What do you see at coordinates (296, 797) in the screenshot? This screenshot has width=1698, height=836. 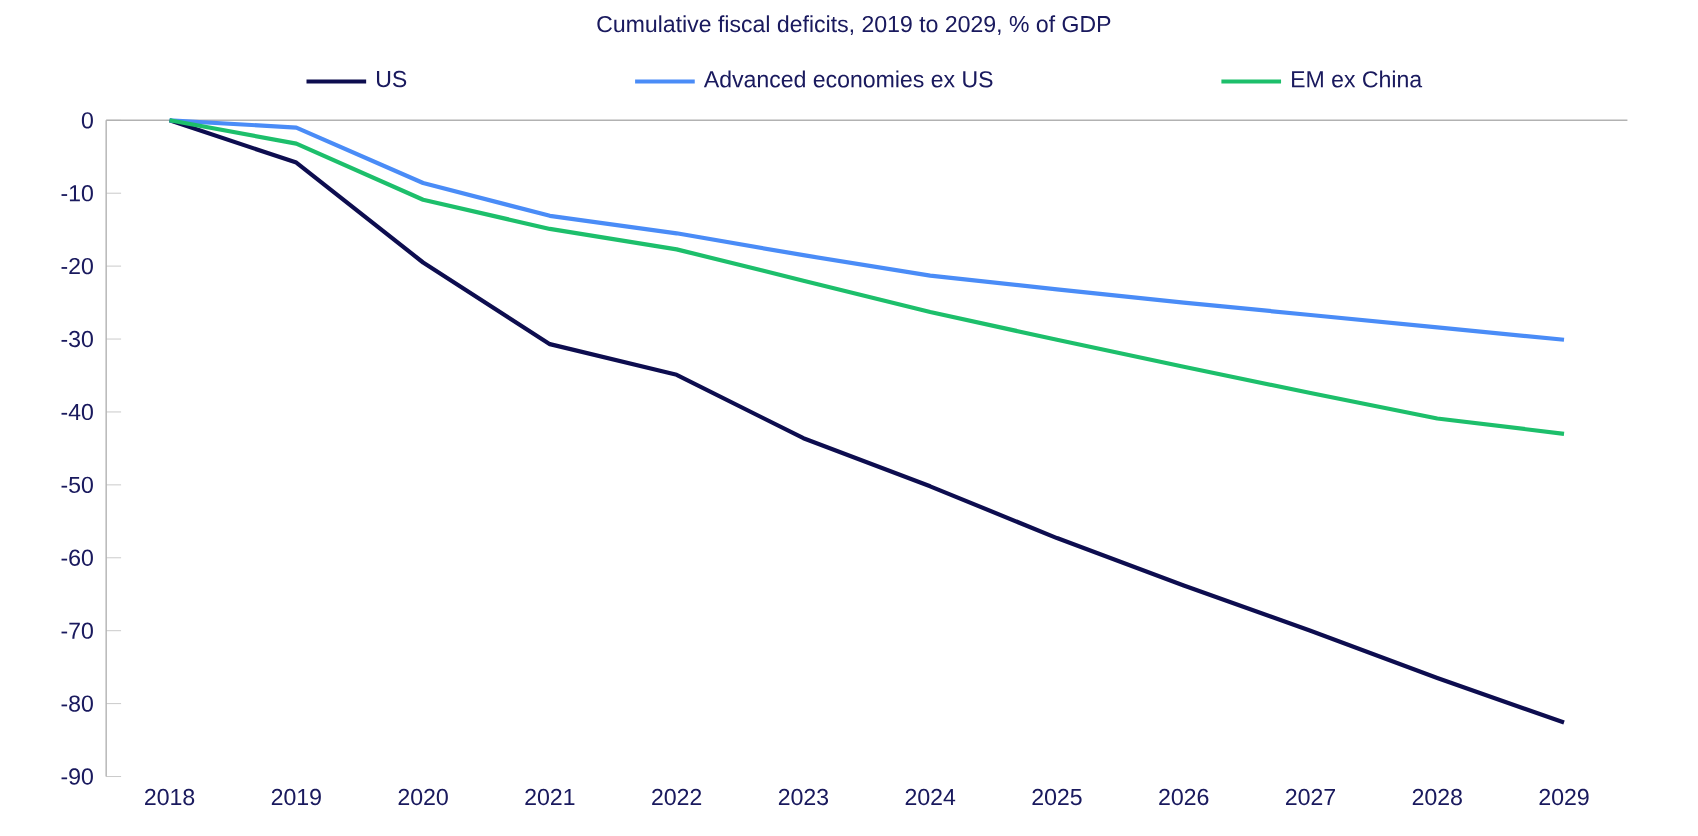 I see `x-tick-label: 2019` at bounding box center [296, 797].